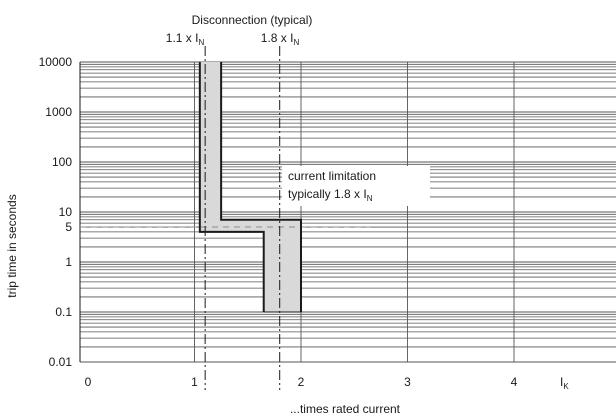  I want to click on marker-label-1-8: 1.8 x IN, so click(280, 39).